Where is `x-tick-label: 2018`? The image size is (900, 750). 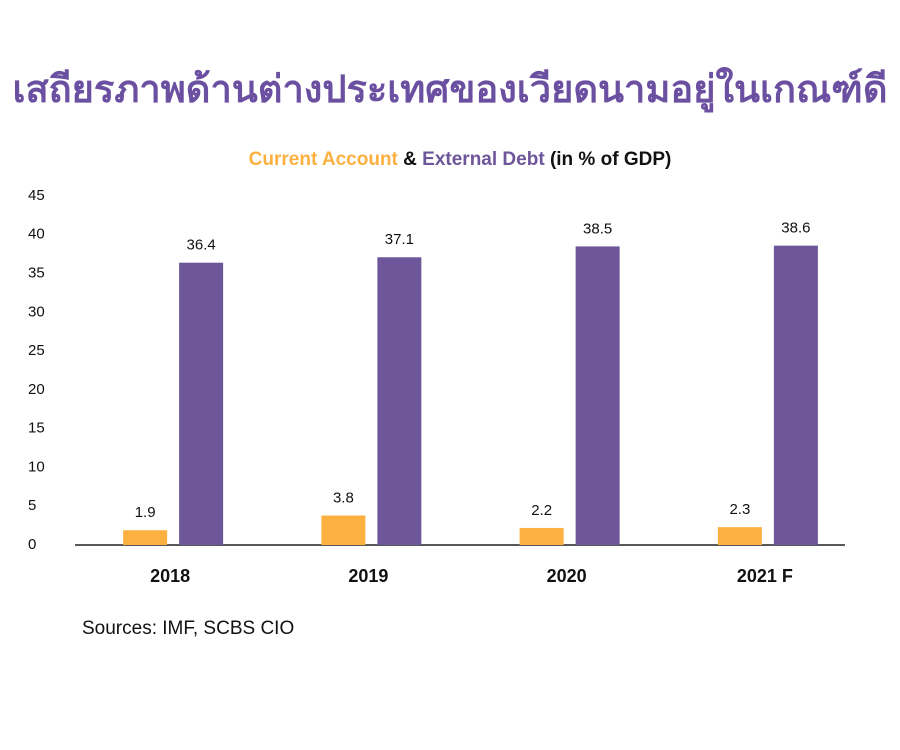 x-tick-label: 2018 is located at coordinates (170, 576).